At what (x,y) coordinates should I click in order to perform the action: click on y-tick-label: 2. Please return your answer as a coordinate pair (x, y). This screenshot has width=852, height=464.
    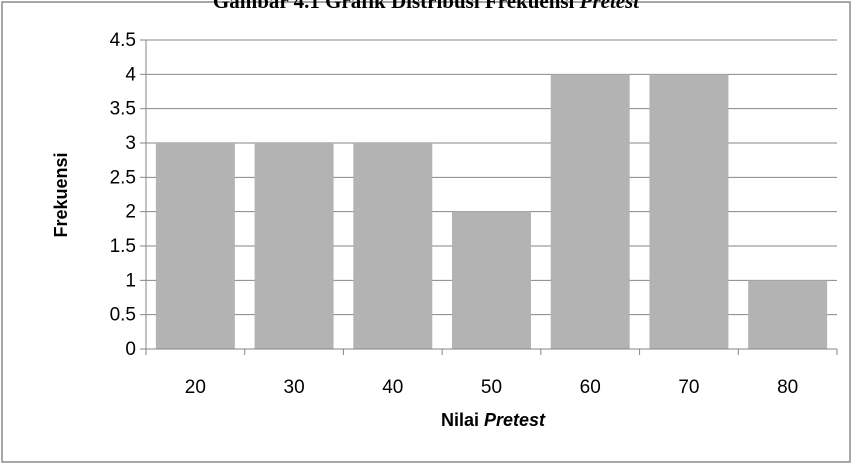
    Looking at the image, I should click on (130, 212).